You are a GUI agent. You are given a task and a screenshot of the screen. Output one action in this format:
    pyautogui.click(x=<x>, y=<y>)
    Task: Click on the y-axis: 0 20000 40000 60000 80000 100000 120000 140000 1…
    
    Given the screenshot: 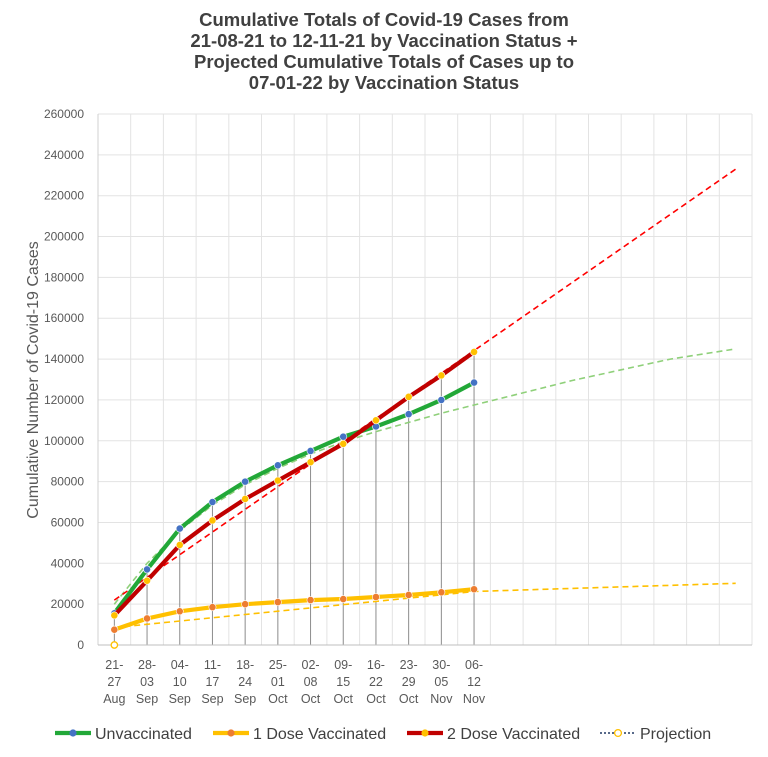 What is the action you would take?
    pyautogui.click(x=71, y=379)
    